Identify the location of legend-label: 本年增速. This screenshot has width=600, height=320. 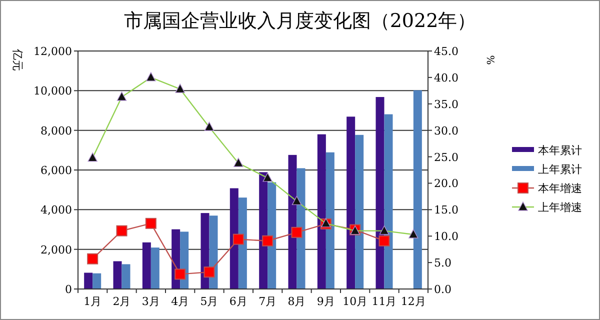
(560, 188).